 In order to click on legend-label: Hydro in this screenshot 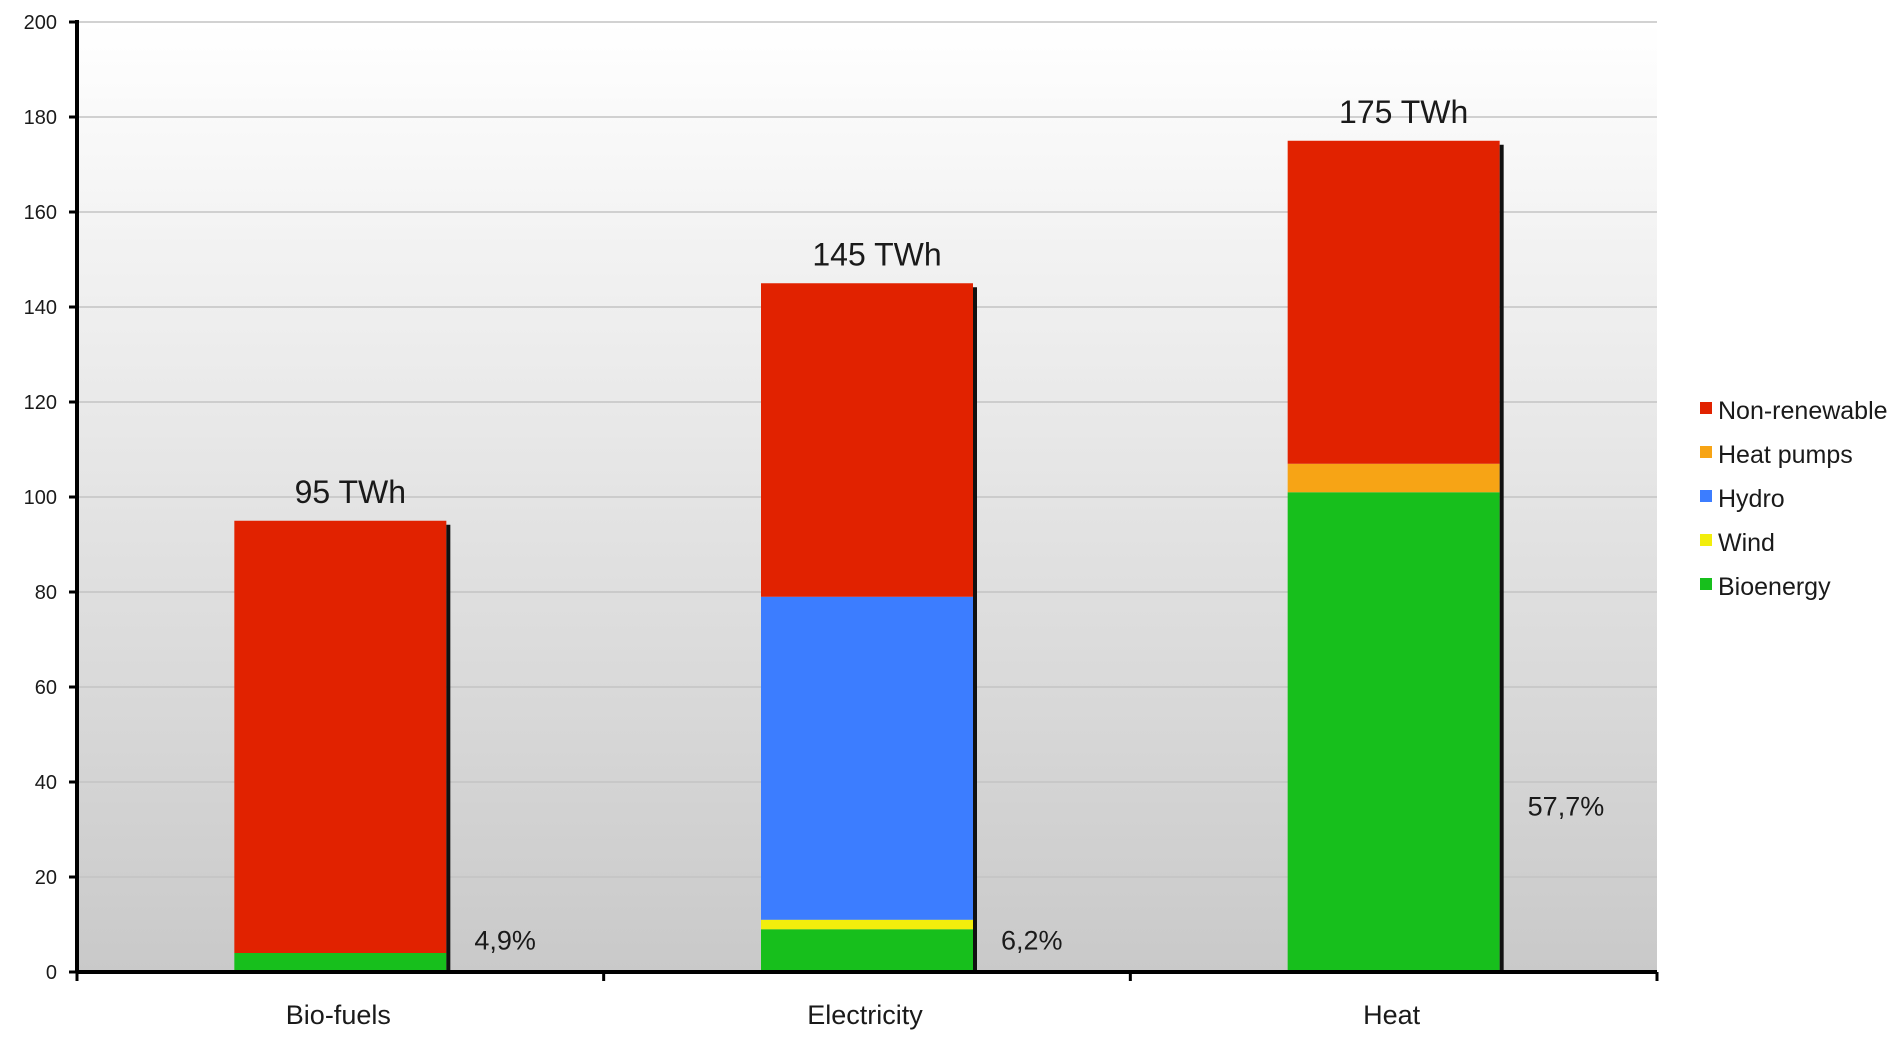, I will do `click(1751, 499)`.